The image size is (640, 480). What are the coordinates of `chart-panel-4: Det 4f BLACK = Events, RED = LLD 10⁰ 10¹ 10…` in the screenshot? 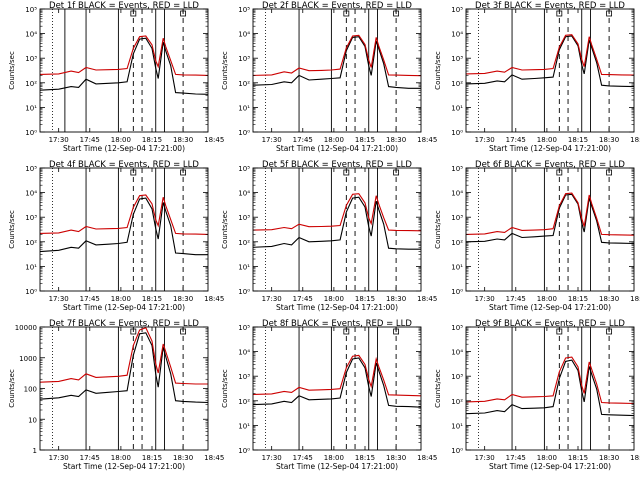 It's located at (116, 236).